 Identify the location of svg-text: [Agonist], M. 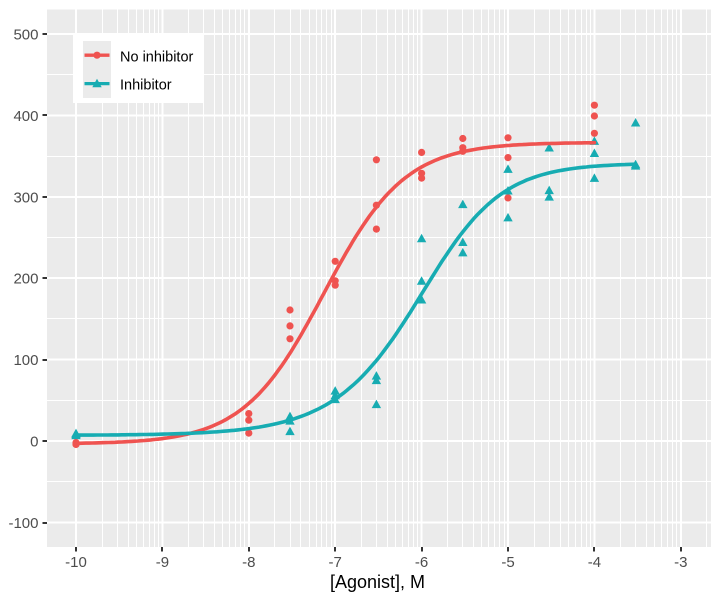
(377, 582).